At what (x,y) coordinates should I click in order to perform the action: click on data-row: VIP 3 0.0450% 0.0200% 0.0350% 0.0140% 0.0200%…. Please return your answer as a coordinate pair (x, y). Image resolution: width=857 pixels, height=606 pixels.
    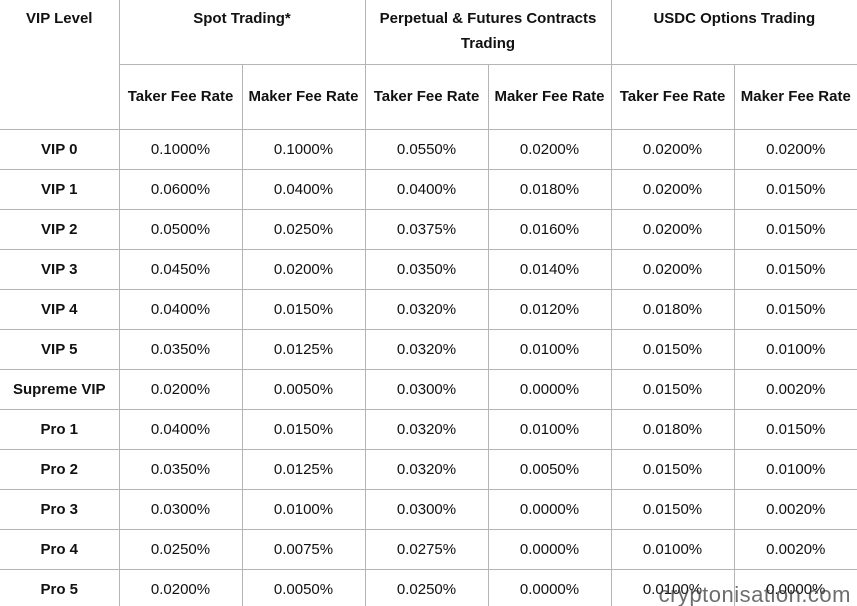
    Looking at the image, I should click on (428, 269).